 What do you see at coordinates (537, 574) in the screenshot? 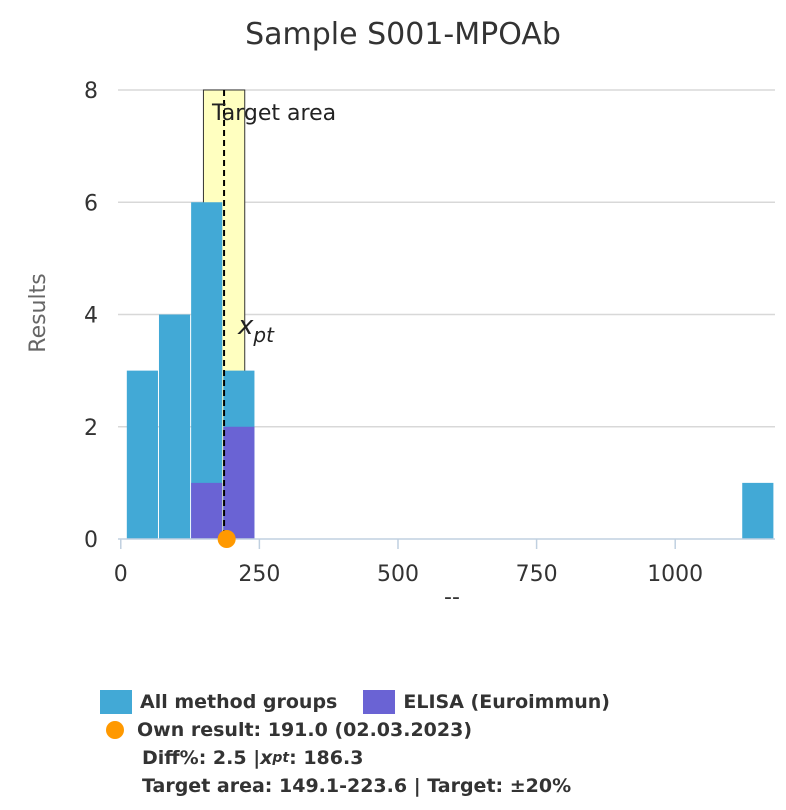
I see `x-tick-label: 750` at bounding box center [537, 574].